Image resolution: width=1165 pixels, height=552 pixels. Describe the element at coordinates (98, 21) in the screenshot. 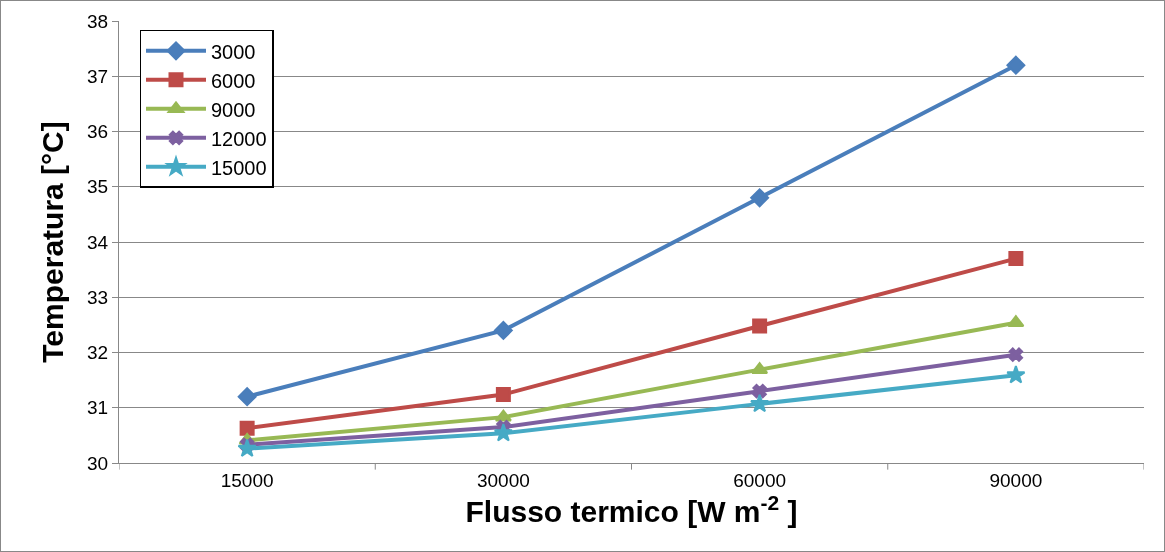

I see `y-tick-label: 38` at that location.